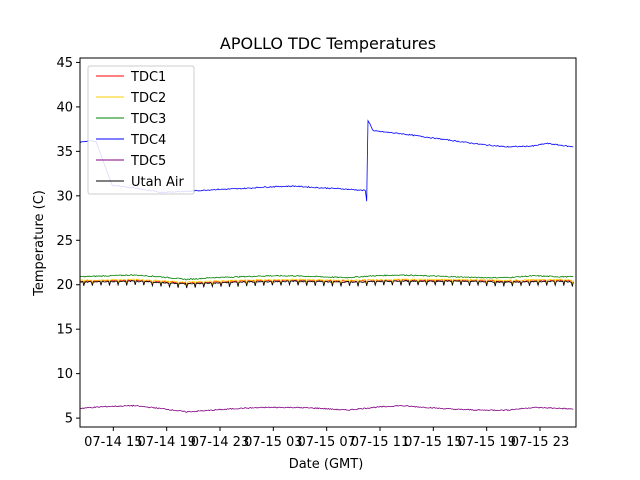  Describe the element at coordinates (327, 408) in the screenshot. I see `series-line-tdc5` at that location.